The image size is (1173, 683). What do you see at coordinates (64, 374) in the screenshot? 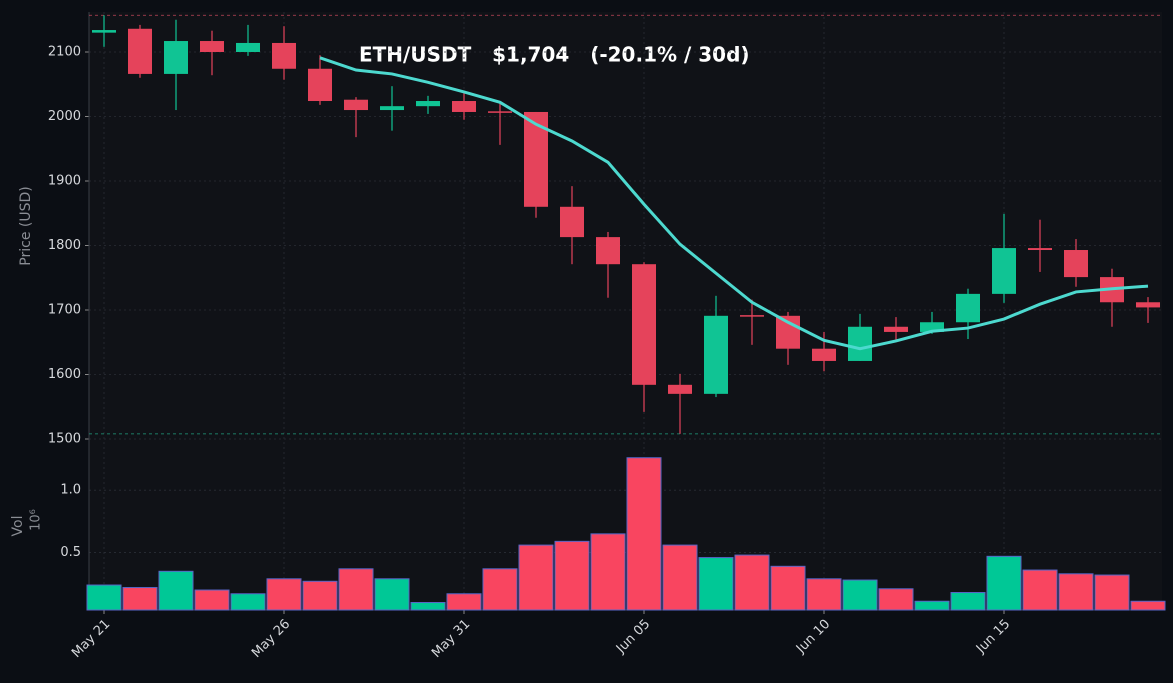
I see `y-tick-label: 1600` at bounding box center [64, 374].